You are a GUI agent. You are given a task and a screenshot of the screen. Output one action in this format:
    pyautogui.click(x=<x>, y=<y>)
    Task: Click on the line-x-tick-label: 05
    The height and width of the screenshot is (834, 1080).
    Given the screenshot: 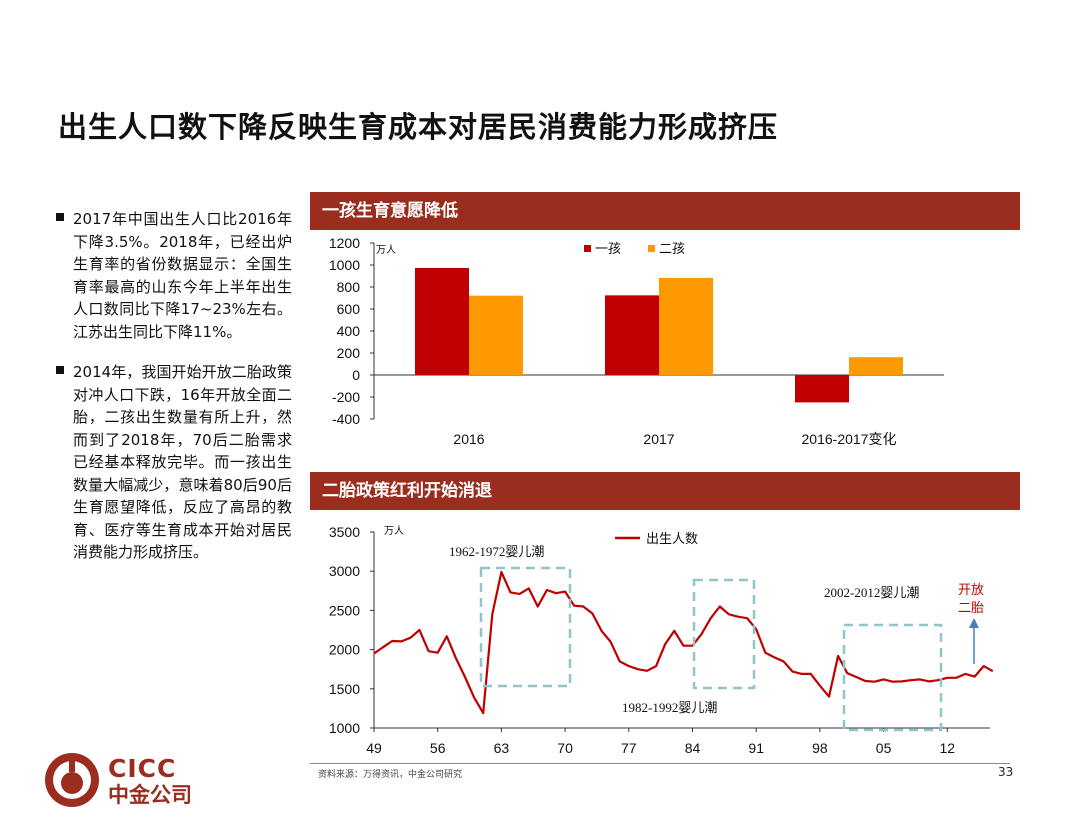 What is the action you would take?
    pyautogui.click(x=884, y=748)
    